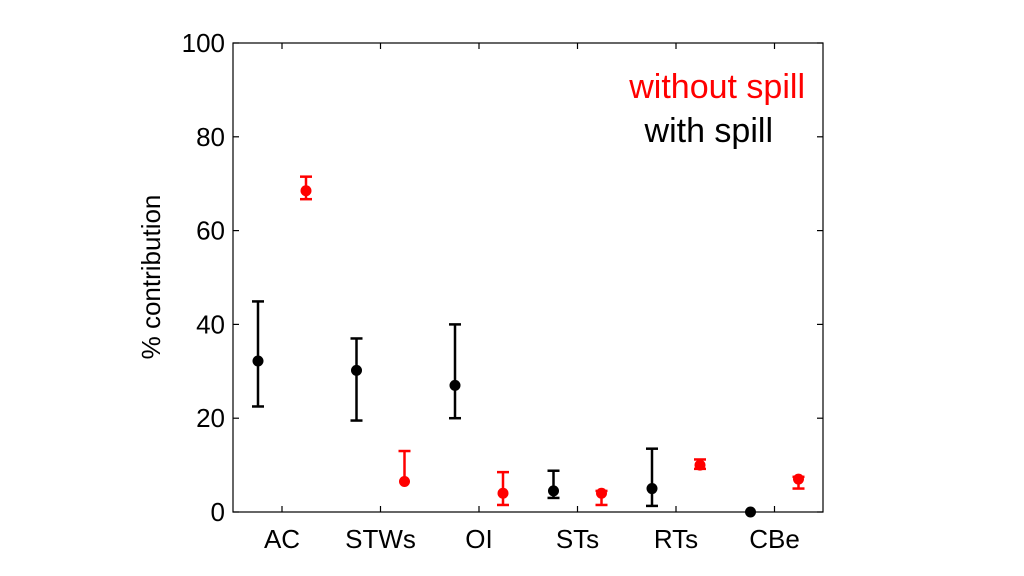 The image size is (1024, 576). I want to click on x-tick-label: RTs, so click(676, 539).